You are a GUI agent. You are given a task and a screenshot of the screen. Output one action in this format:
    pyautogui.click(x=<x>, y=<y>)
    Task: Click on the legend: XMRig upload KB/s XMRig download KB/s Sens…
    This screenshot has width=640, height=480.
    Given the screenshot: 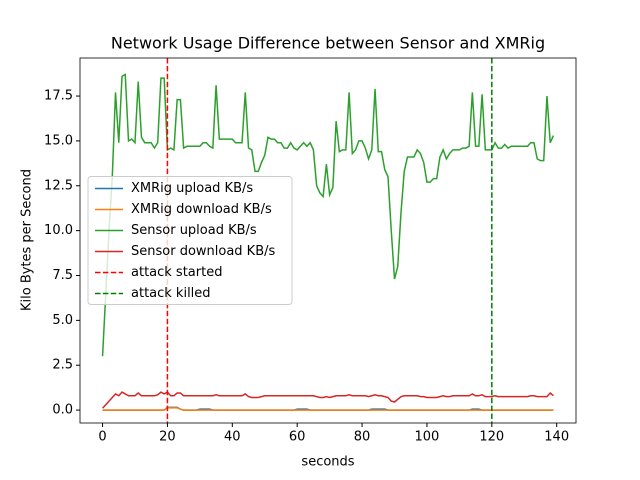 What is the action you would take?
    pyautogui.click(x=190, y=240)
    